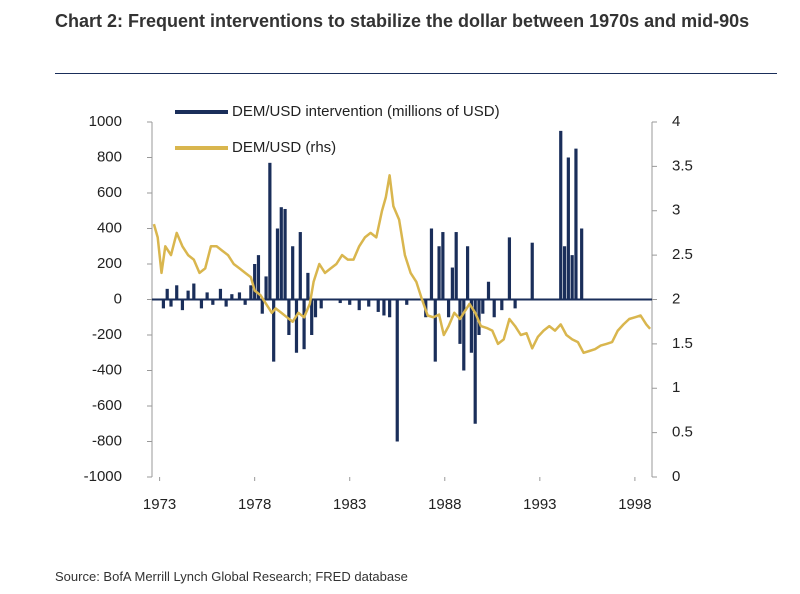 The height and width of the screenshot is (594, 800). Describe the element at coordinates (254, 504) in the screenshot. I see `x-tick-label: 1978` at that location.